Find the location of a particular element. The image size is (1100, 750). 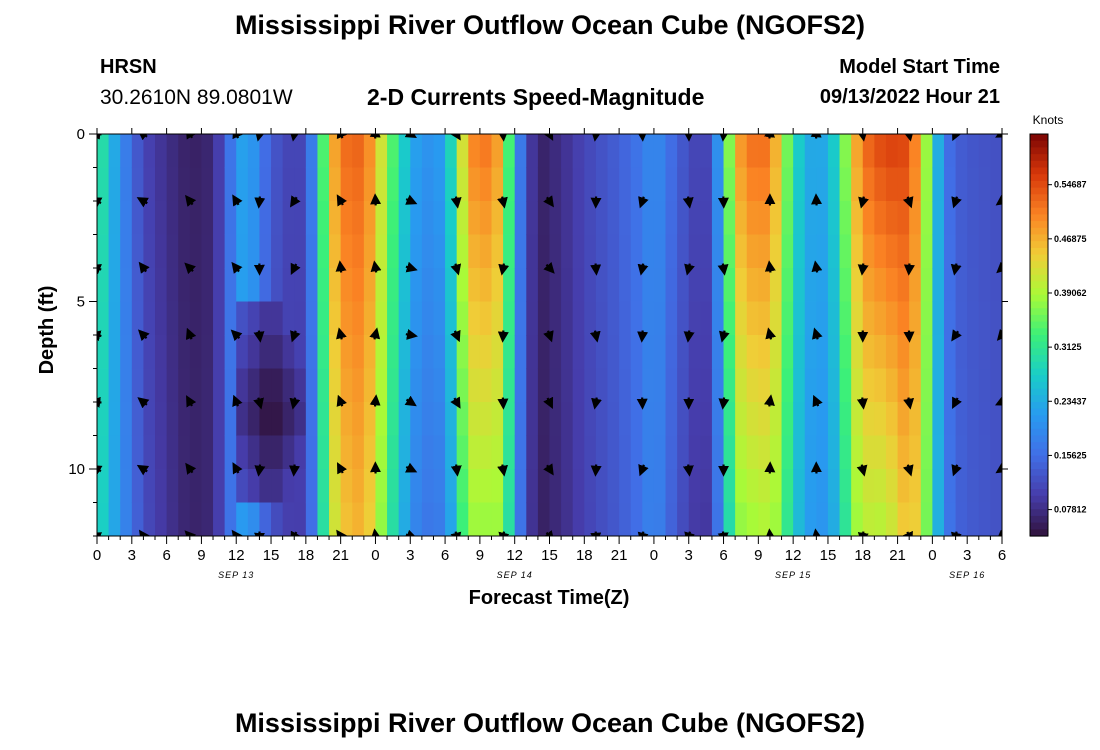

station-coordinates: 30.2610N 89.0801W is located at coordinates (196, 97).